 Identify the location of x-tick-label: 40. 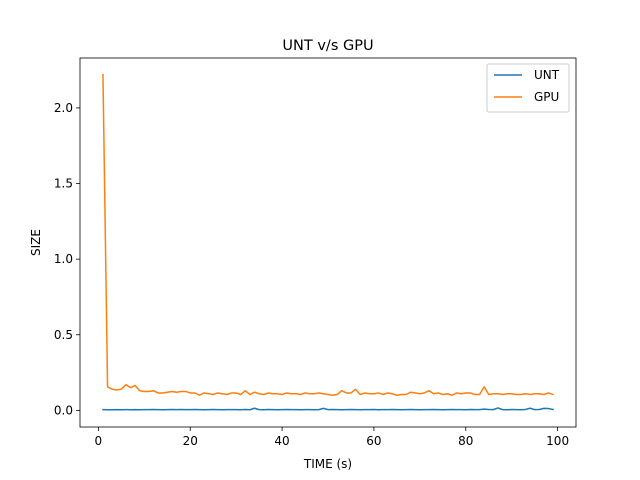
(281, 441).